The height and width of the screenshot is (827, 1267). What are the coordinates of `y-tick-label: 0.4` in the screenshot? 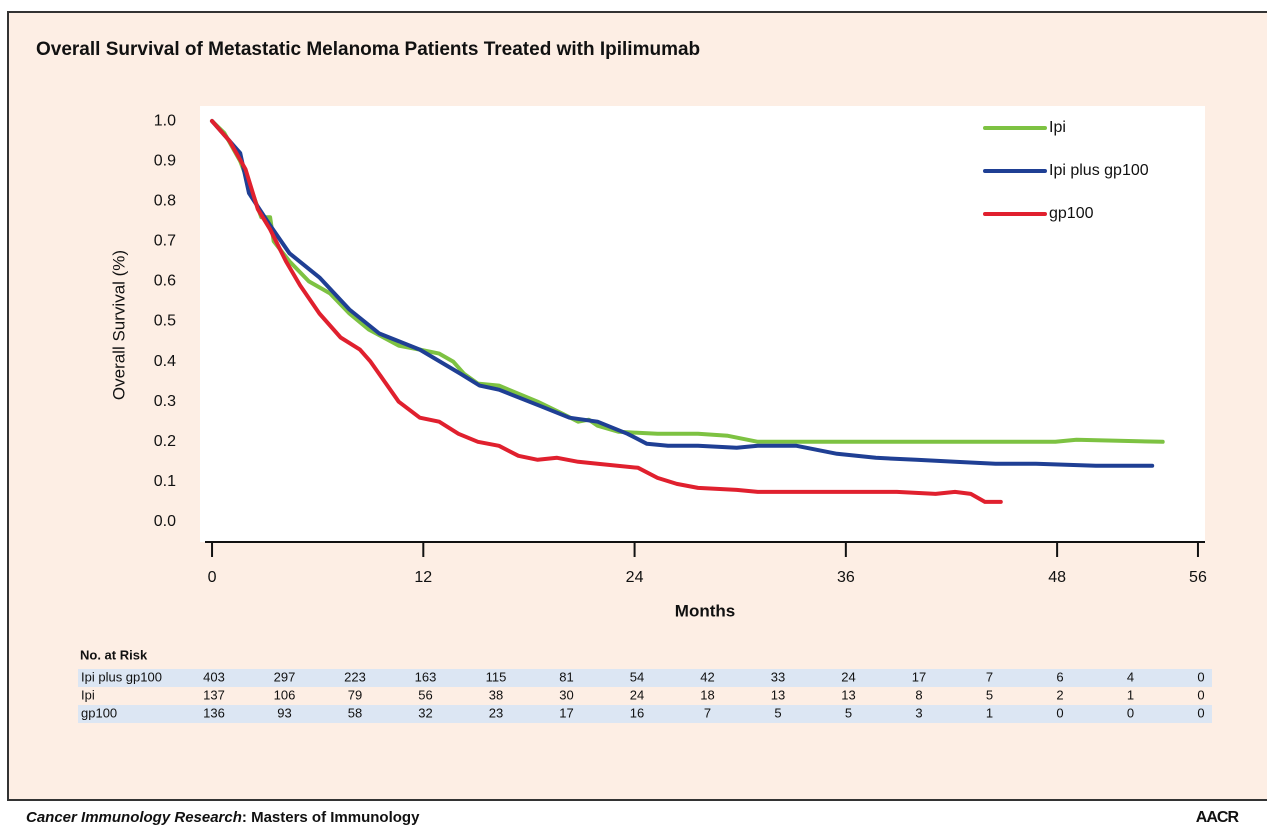 It's located at (165, 361).